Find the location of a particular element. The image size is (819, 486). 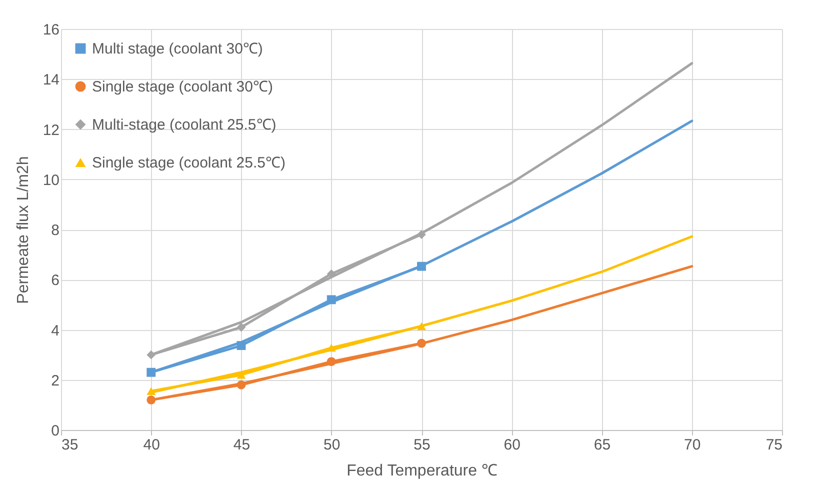

x-tick-label: 50 is located at coordinates (332, 445).